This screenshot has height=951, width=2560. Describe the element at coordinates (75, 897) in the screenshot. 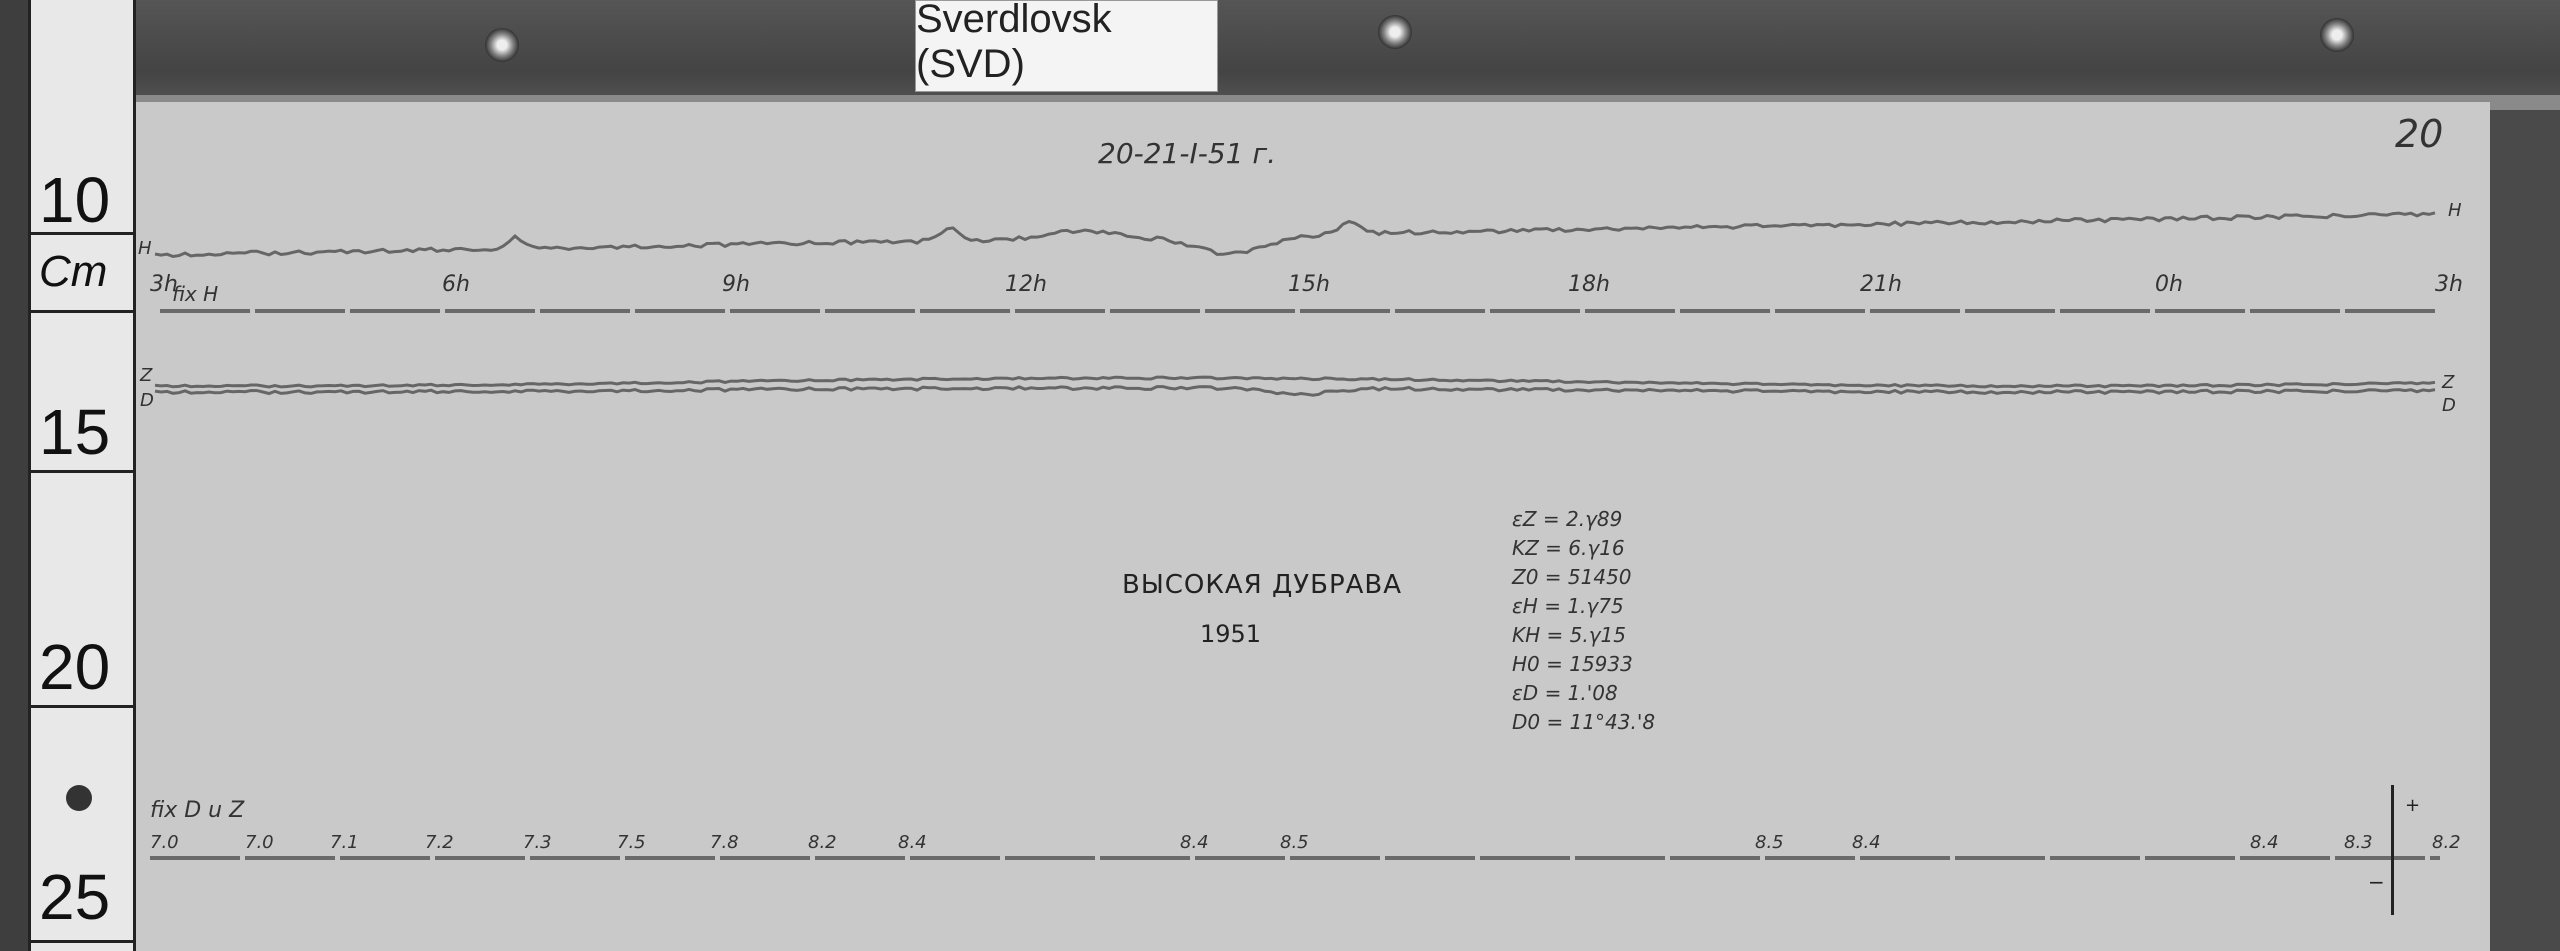

I see `ruler-mark: 25` at that location.